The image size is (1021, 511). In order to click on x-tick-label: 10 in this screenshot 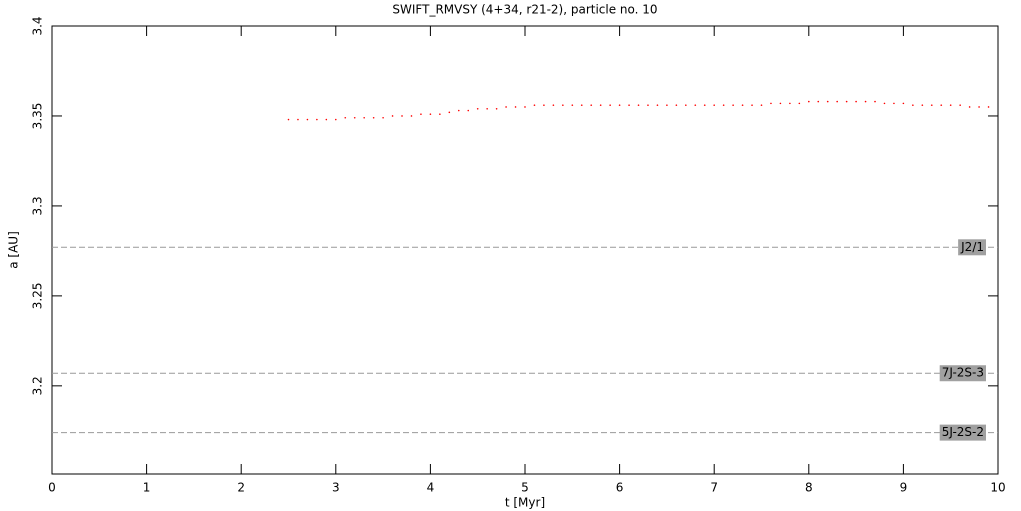, I will do `click(997, 488)`.